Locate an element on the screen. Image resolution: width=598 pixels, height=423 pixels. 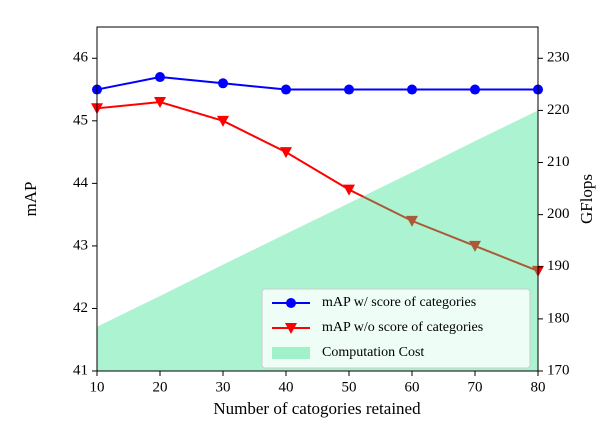
legend-box is located at coordinates (396, 328).